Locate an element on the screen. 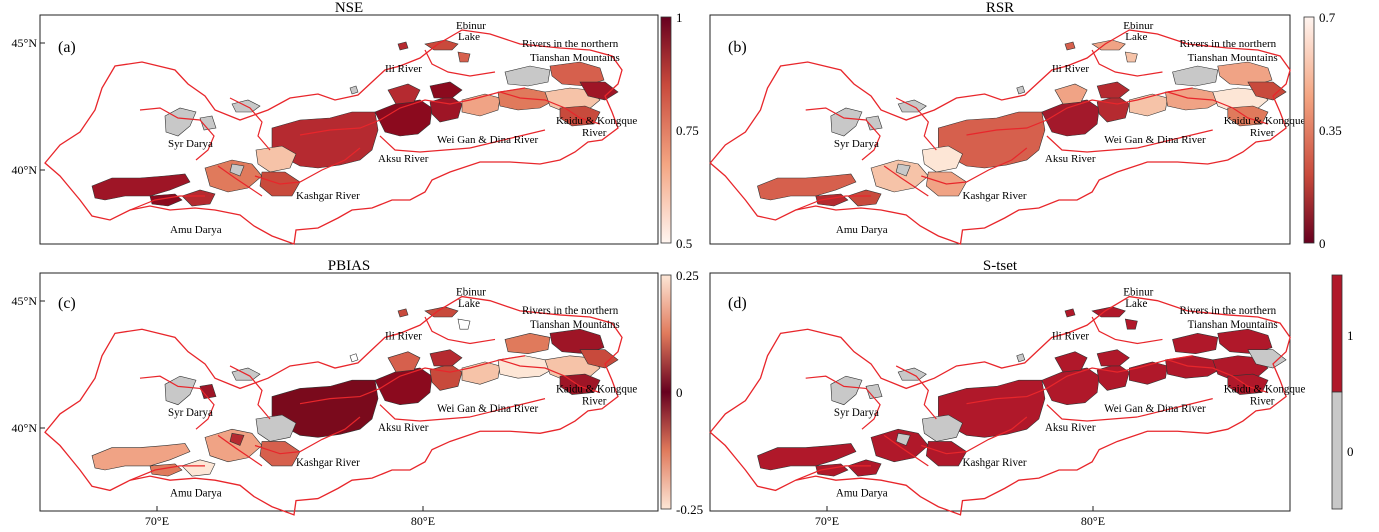  colorbar-nse: 1 0.75 0.5 is located at coordinates (679, 130).